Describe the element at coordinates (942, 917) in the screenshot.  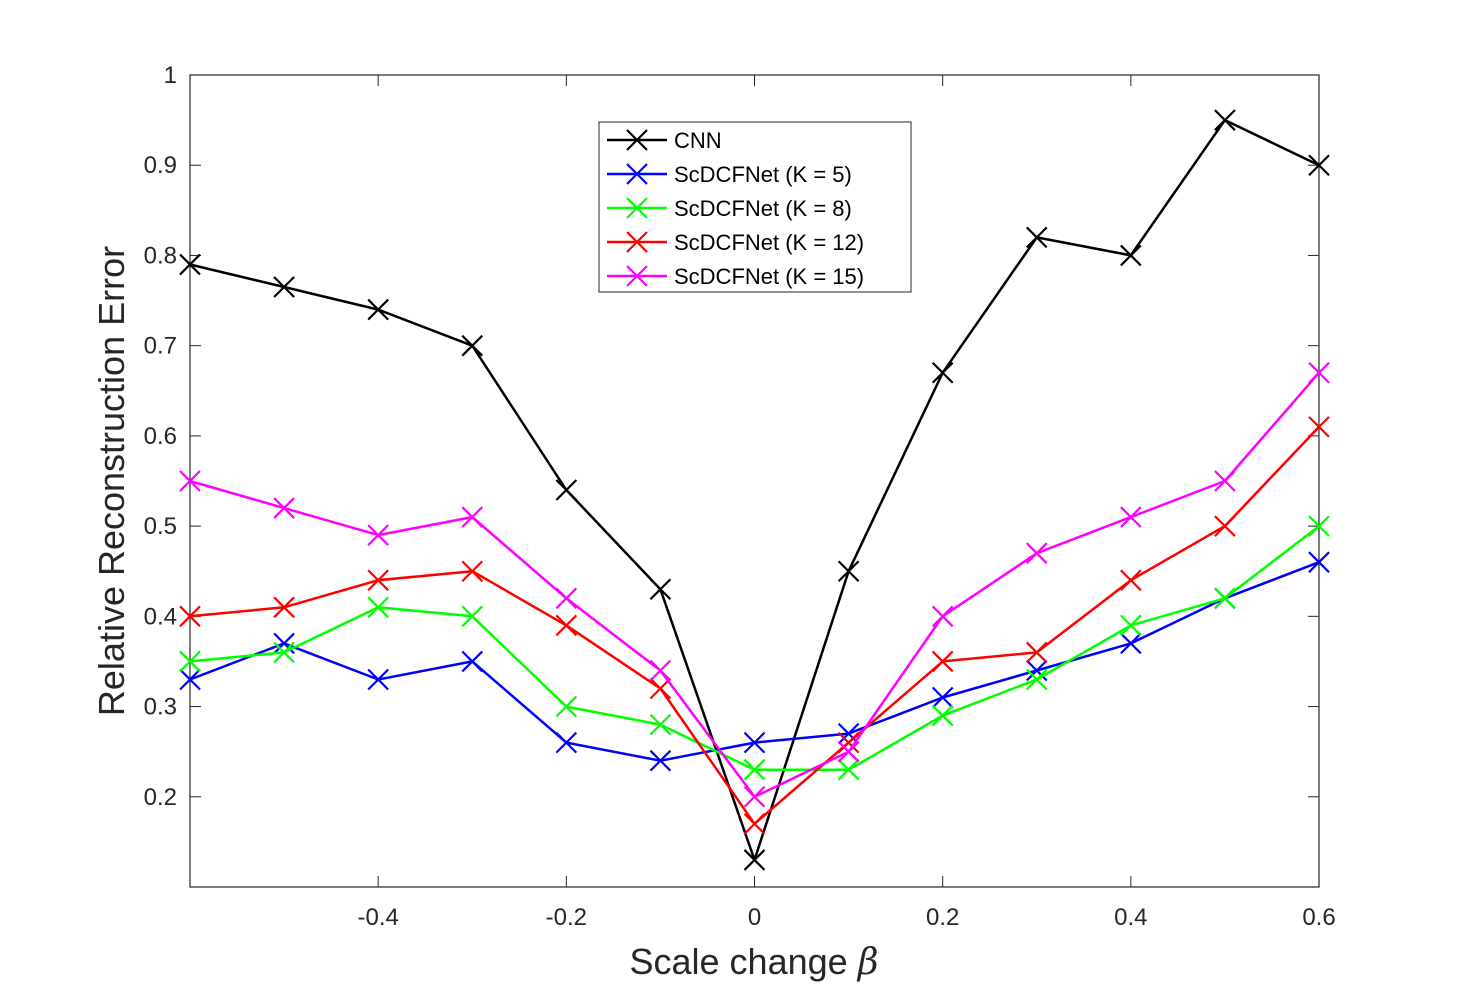
I see `x-tick-label: 0.2` at that location.